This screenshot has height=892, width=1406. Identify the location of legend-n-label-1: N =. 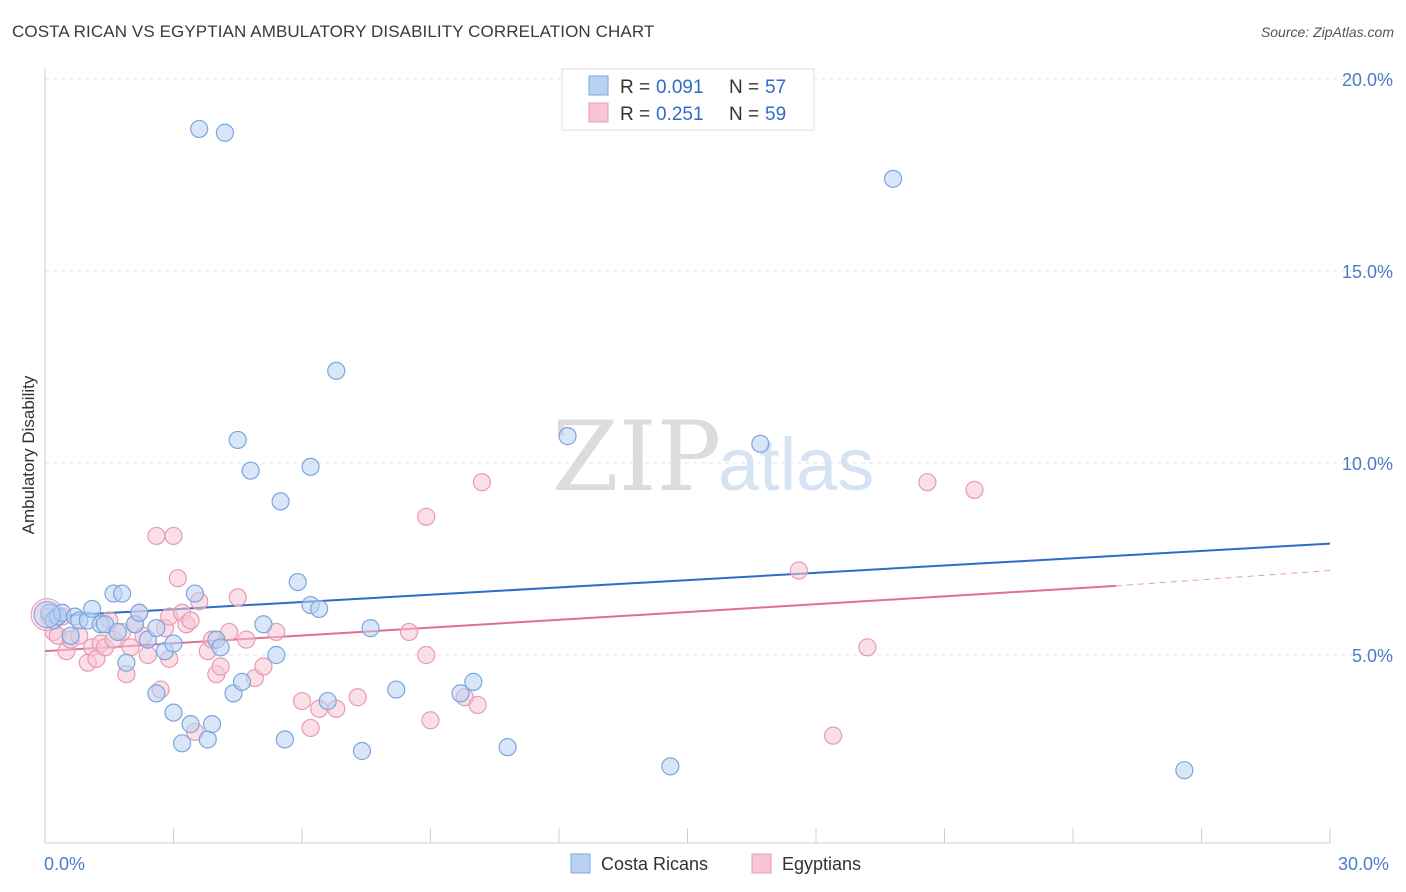
(744, 87).